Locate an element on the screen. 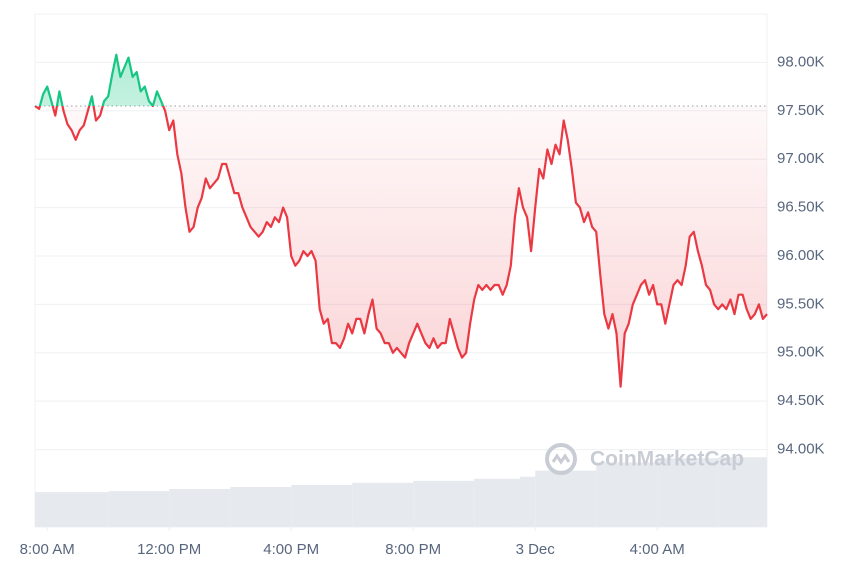 This screenshot has width=860, height=573. y-tick-label: 95.00K is located at coordinates (801, 352).